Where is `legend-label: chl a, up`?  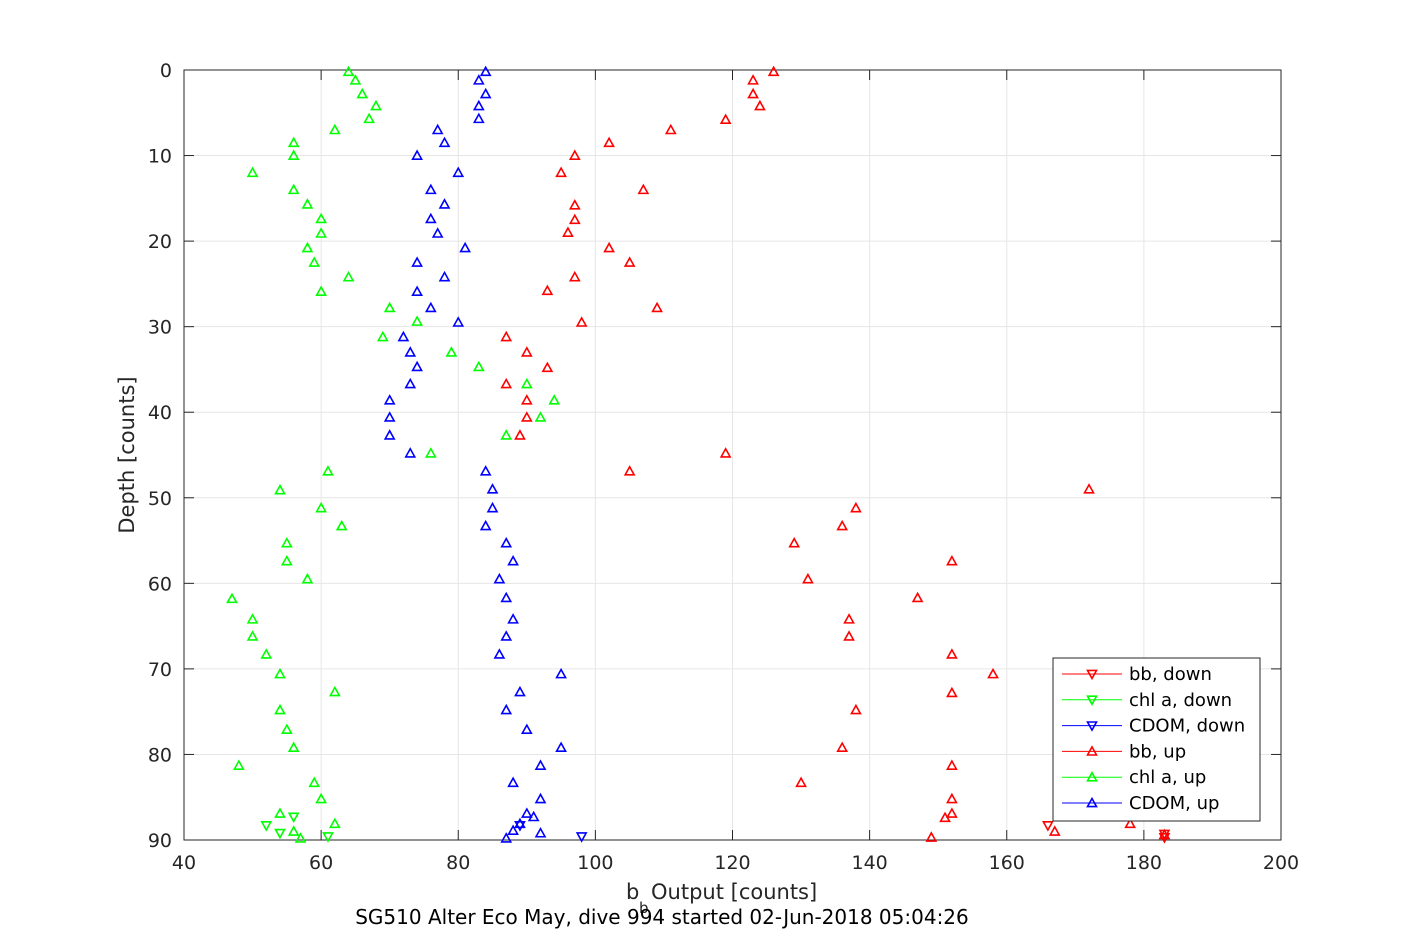
legend-label: chl a, up is located at coordinates (1167, 777).